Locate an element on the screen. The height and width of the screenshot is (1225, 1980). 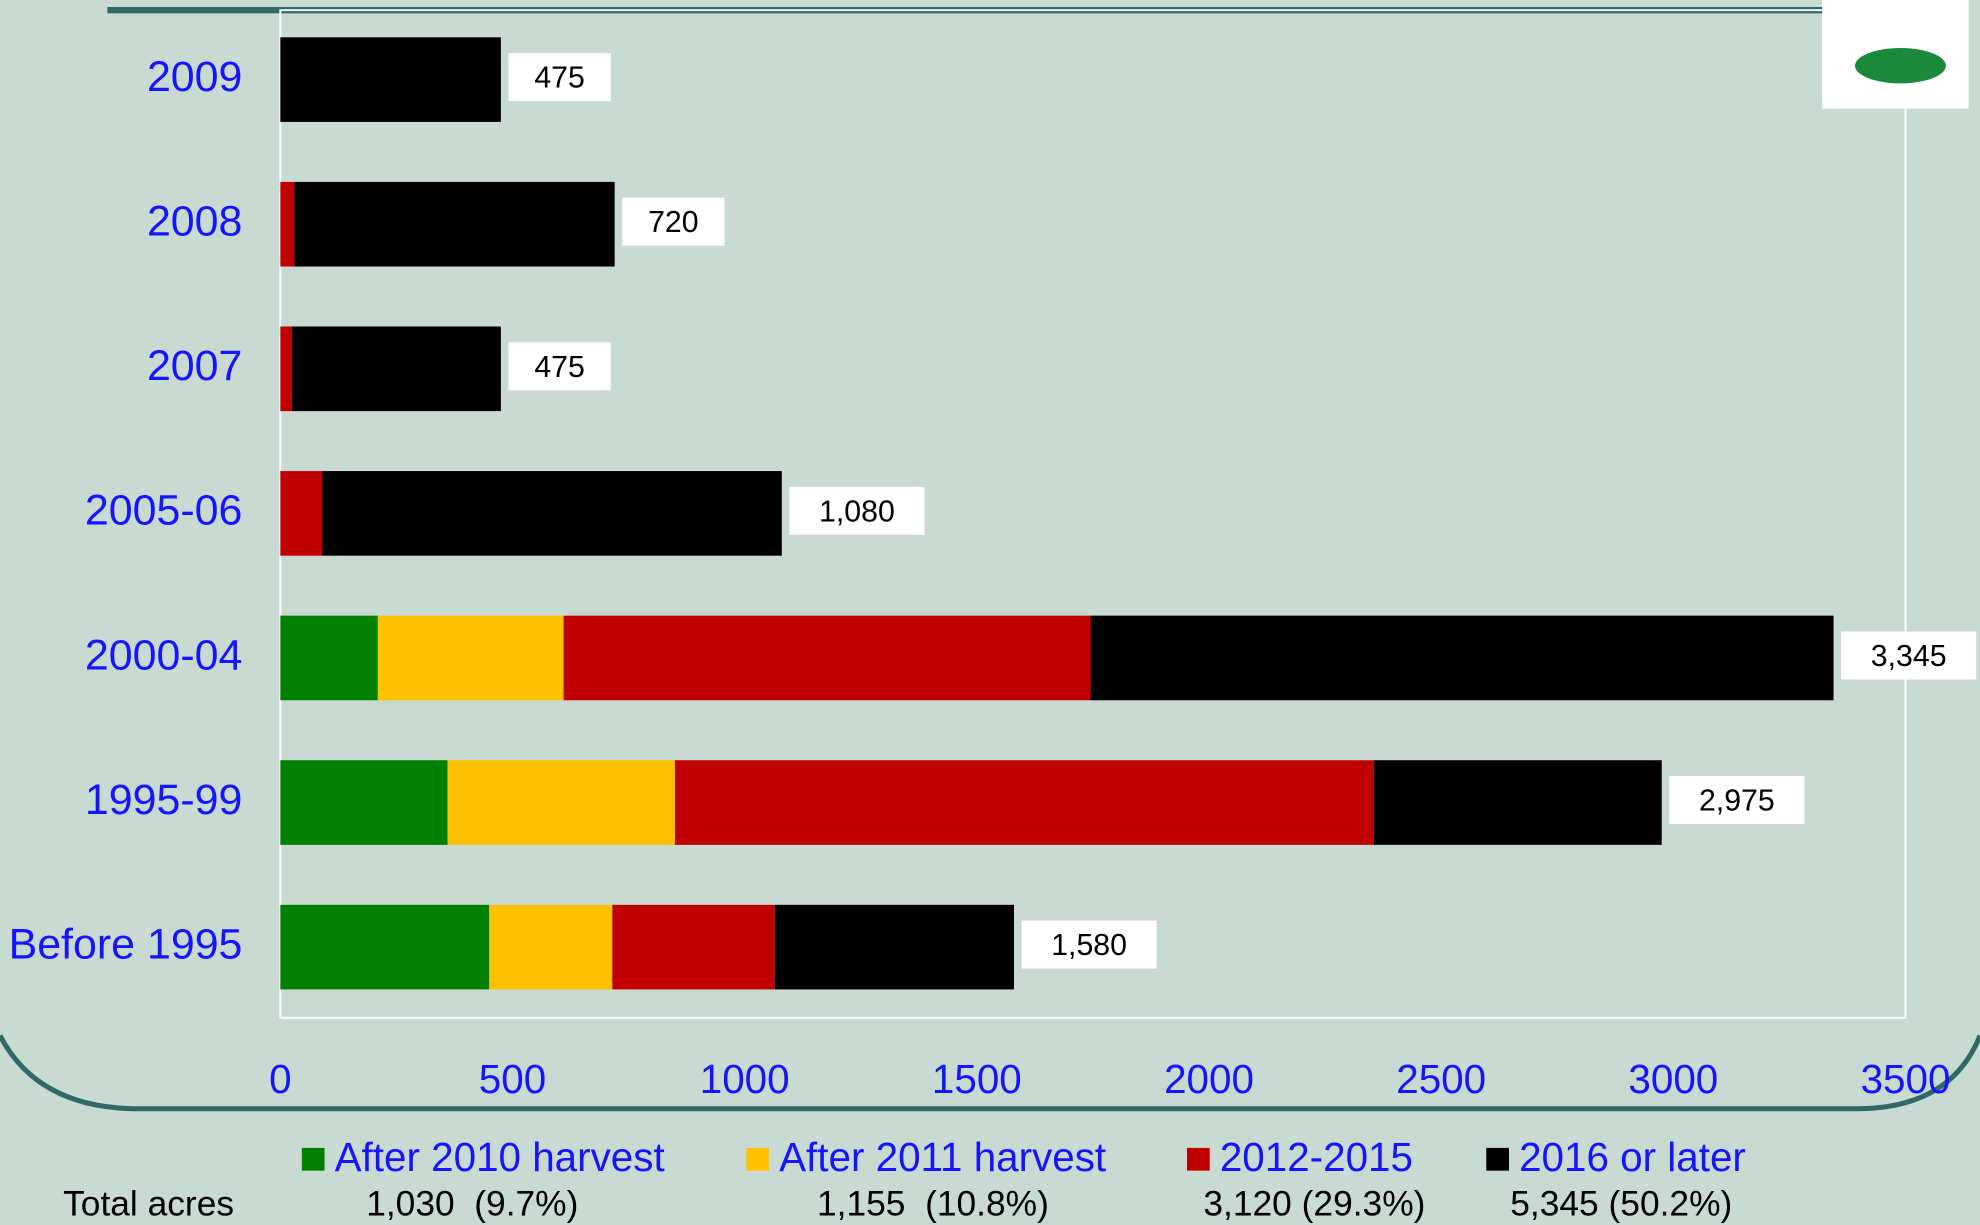
y-tick-label: Before 1995 is located at coordinates (126, 944).